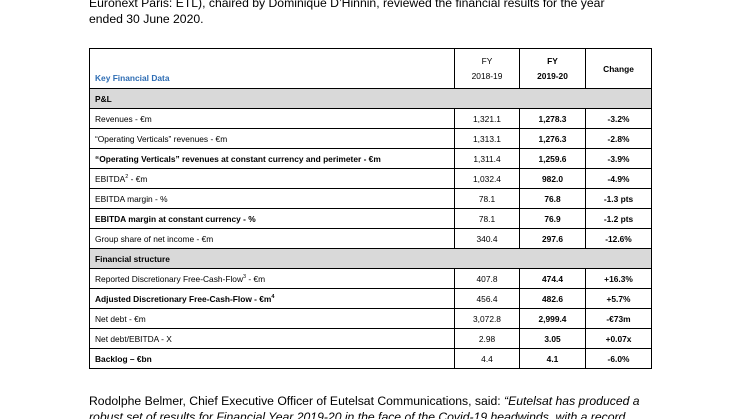 The height and width of the screenshot is (419, 746). I want to click on value-change: -€73m, so click(618, 318).